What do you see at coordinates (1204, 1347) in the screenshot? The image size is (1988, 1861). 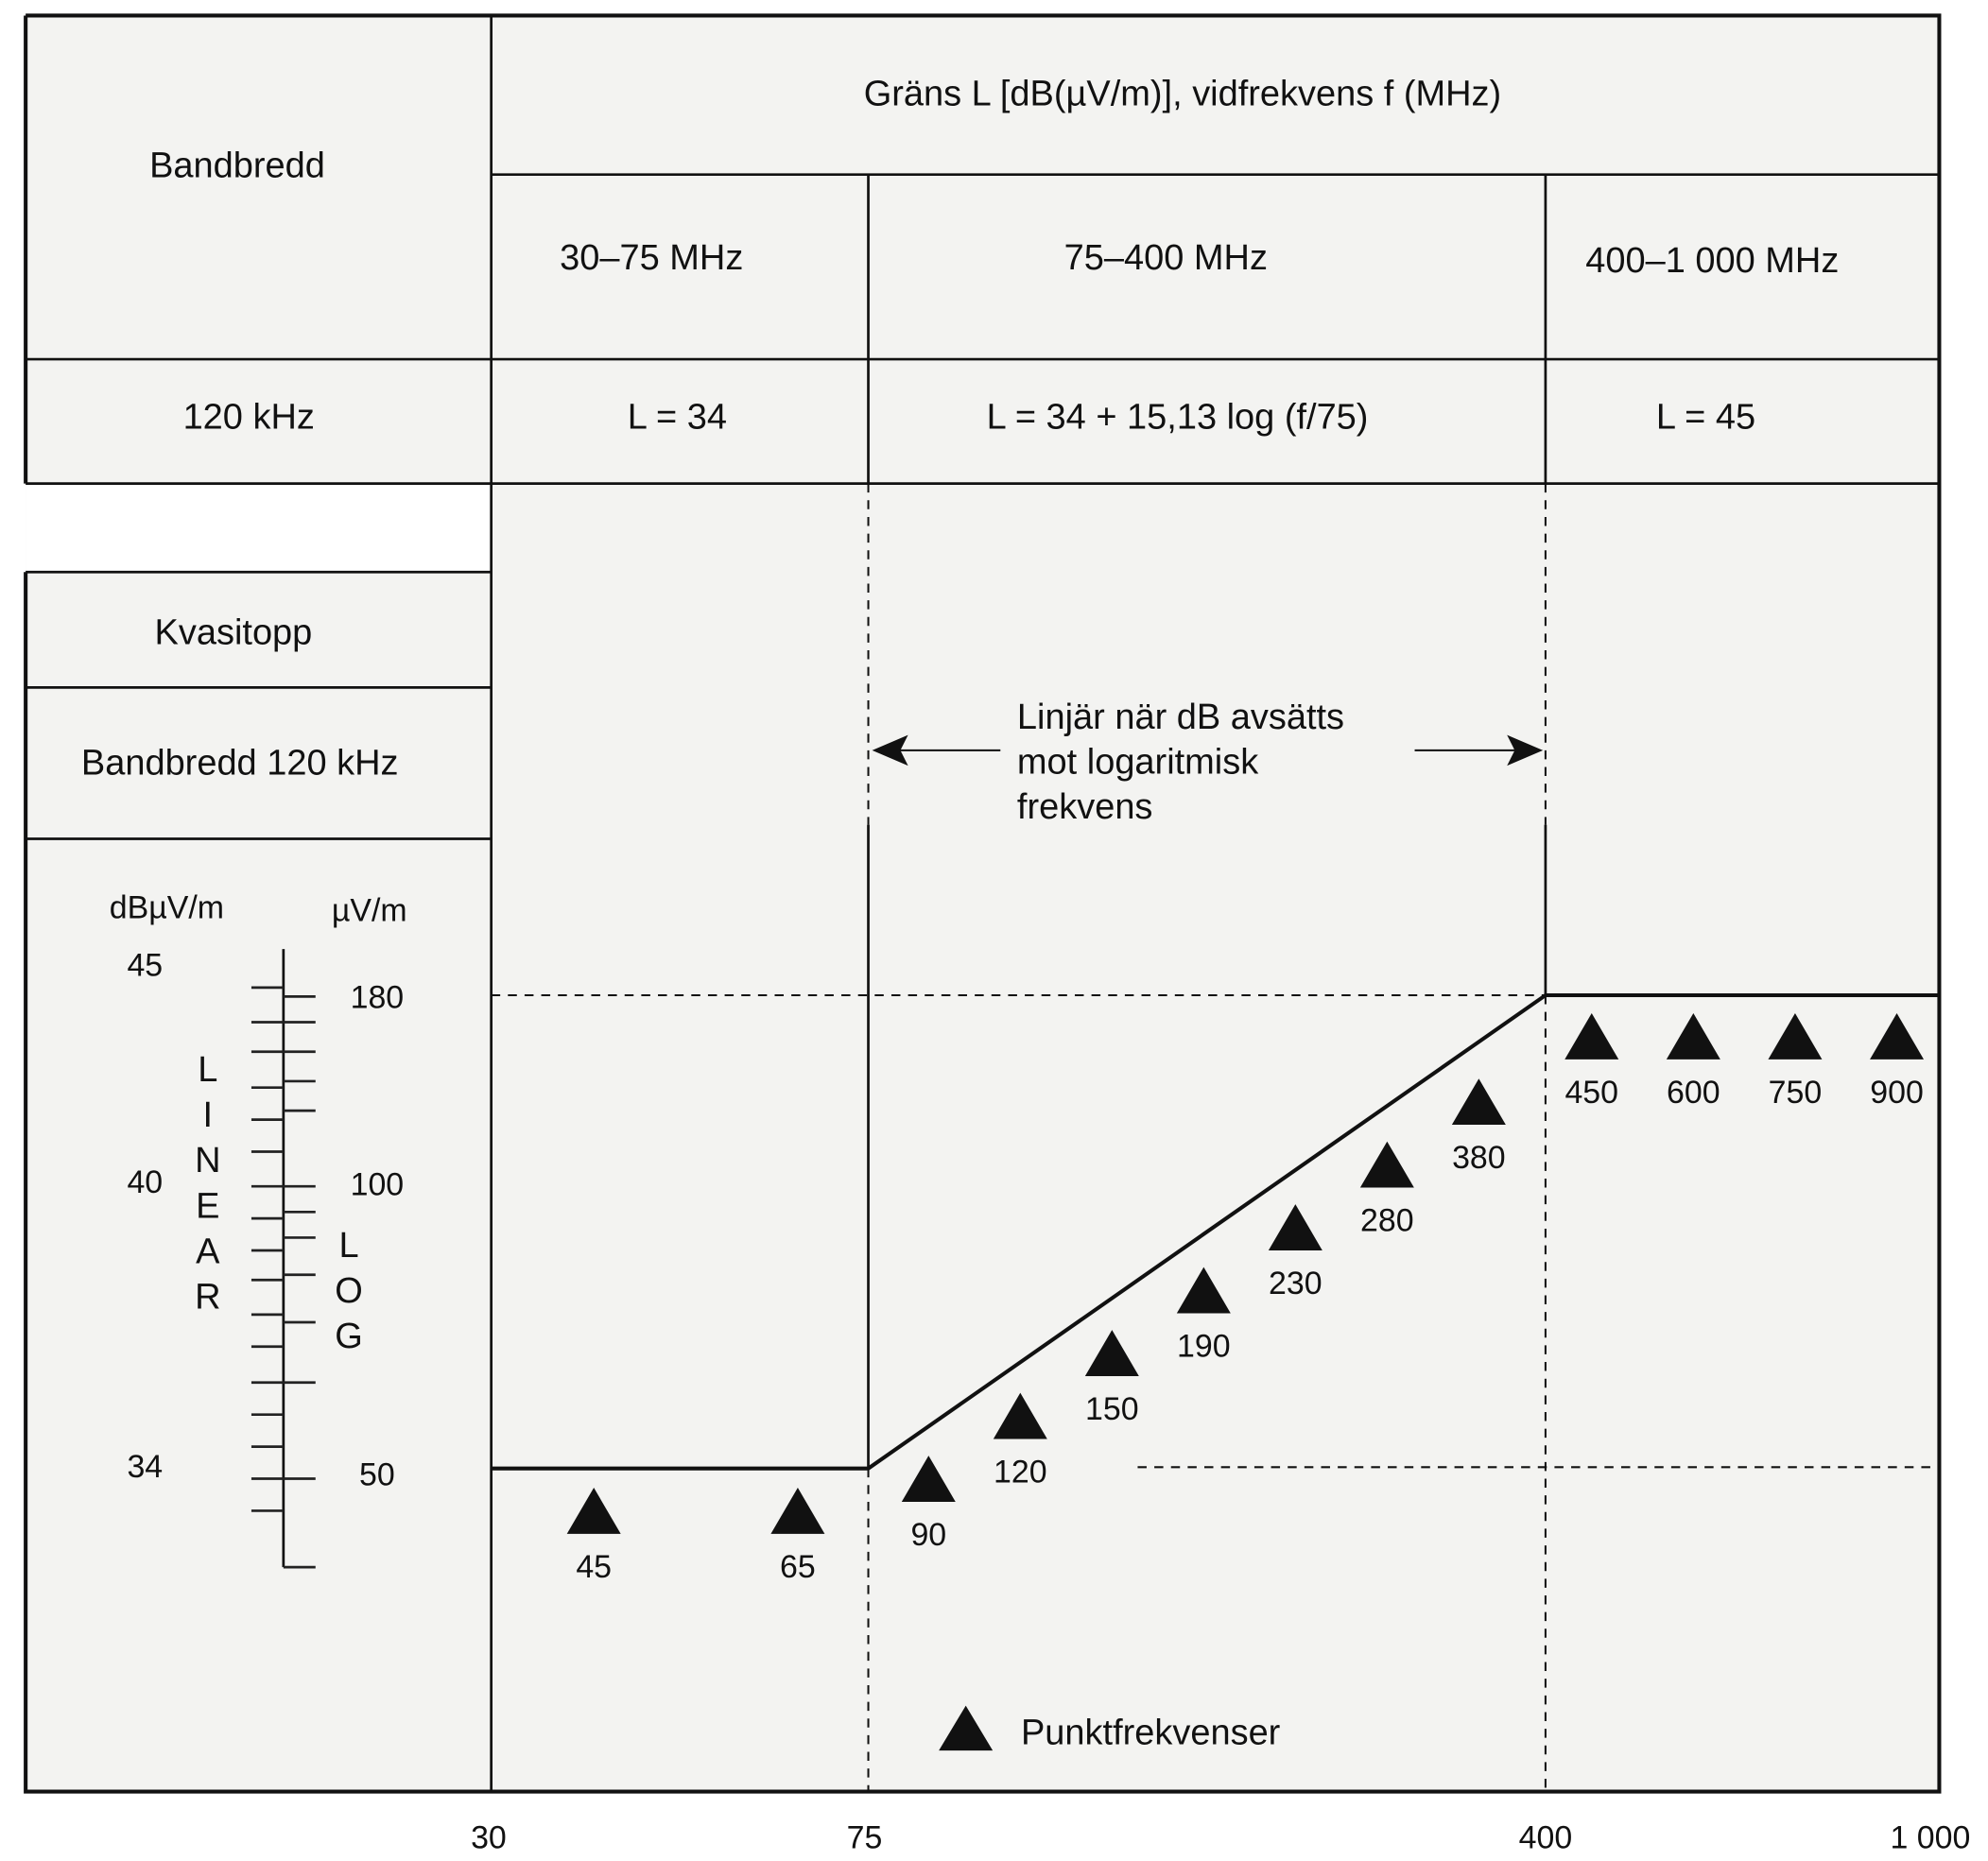 I see `point-frequency-label: 190` at bounding box center [1204, 1347].